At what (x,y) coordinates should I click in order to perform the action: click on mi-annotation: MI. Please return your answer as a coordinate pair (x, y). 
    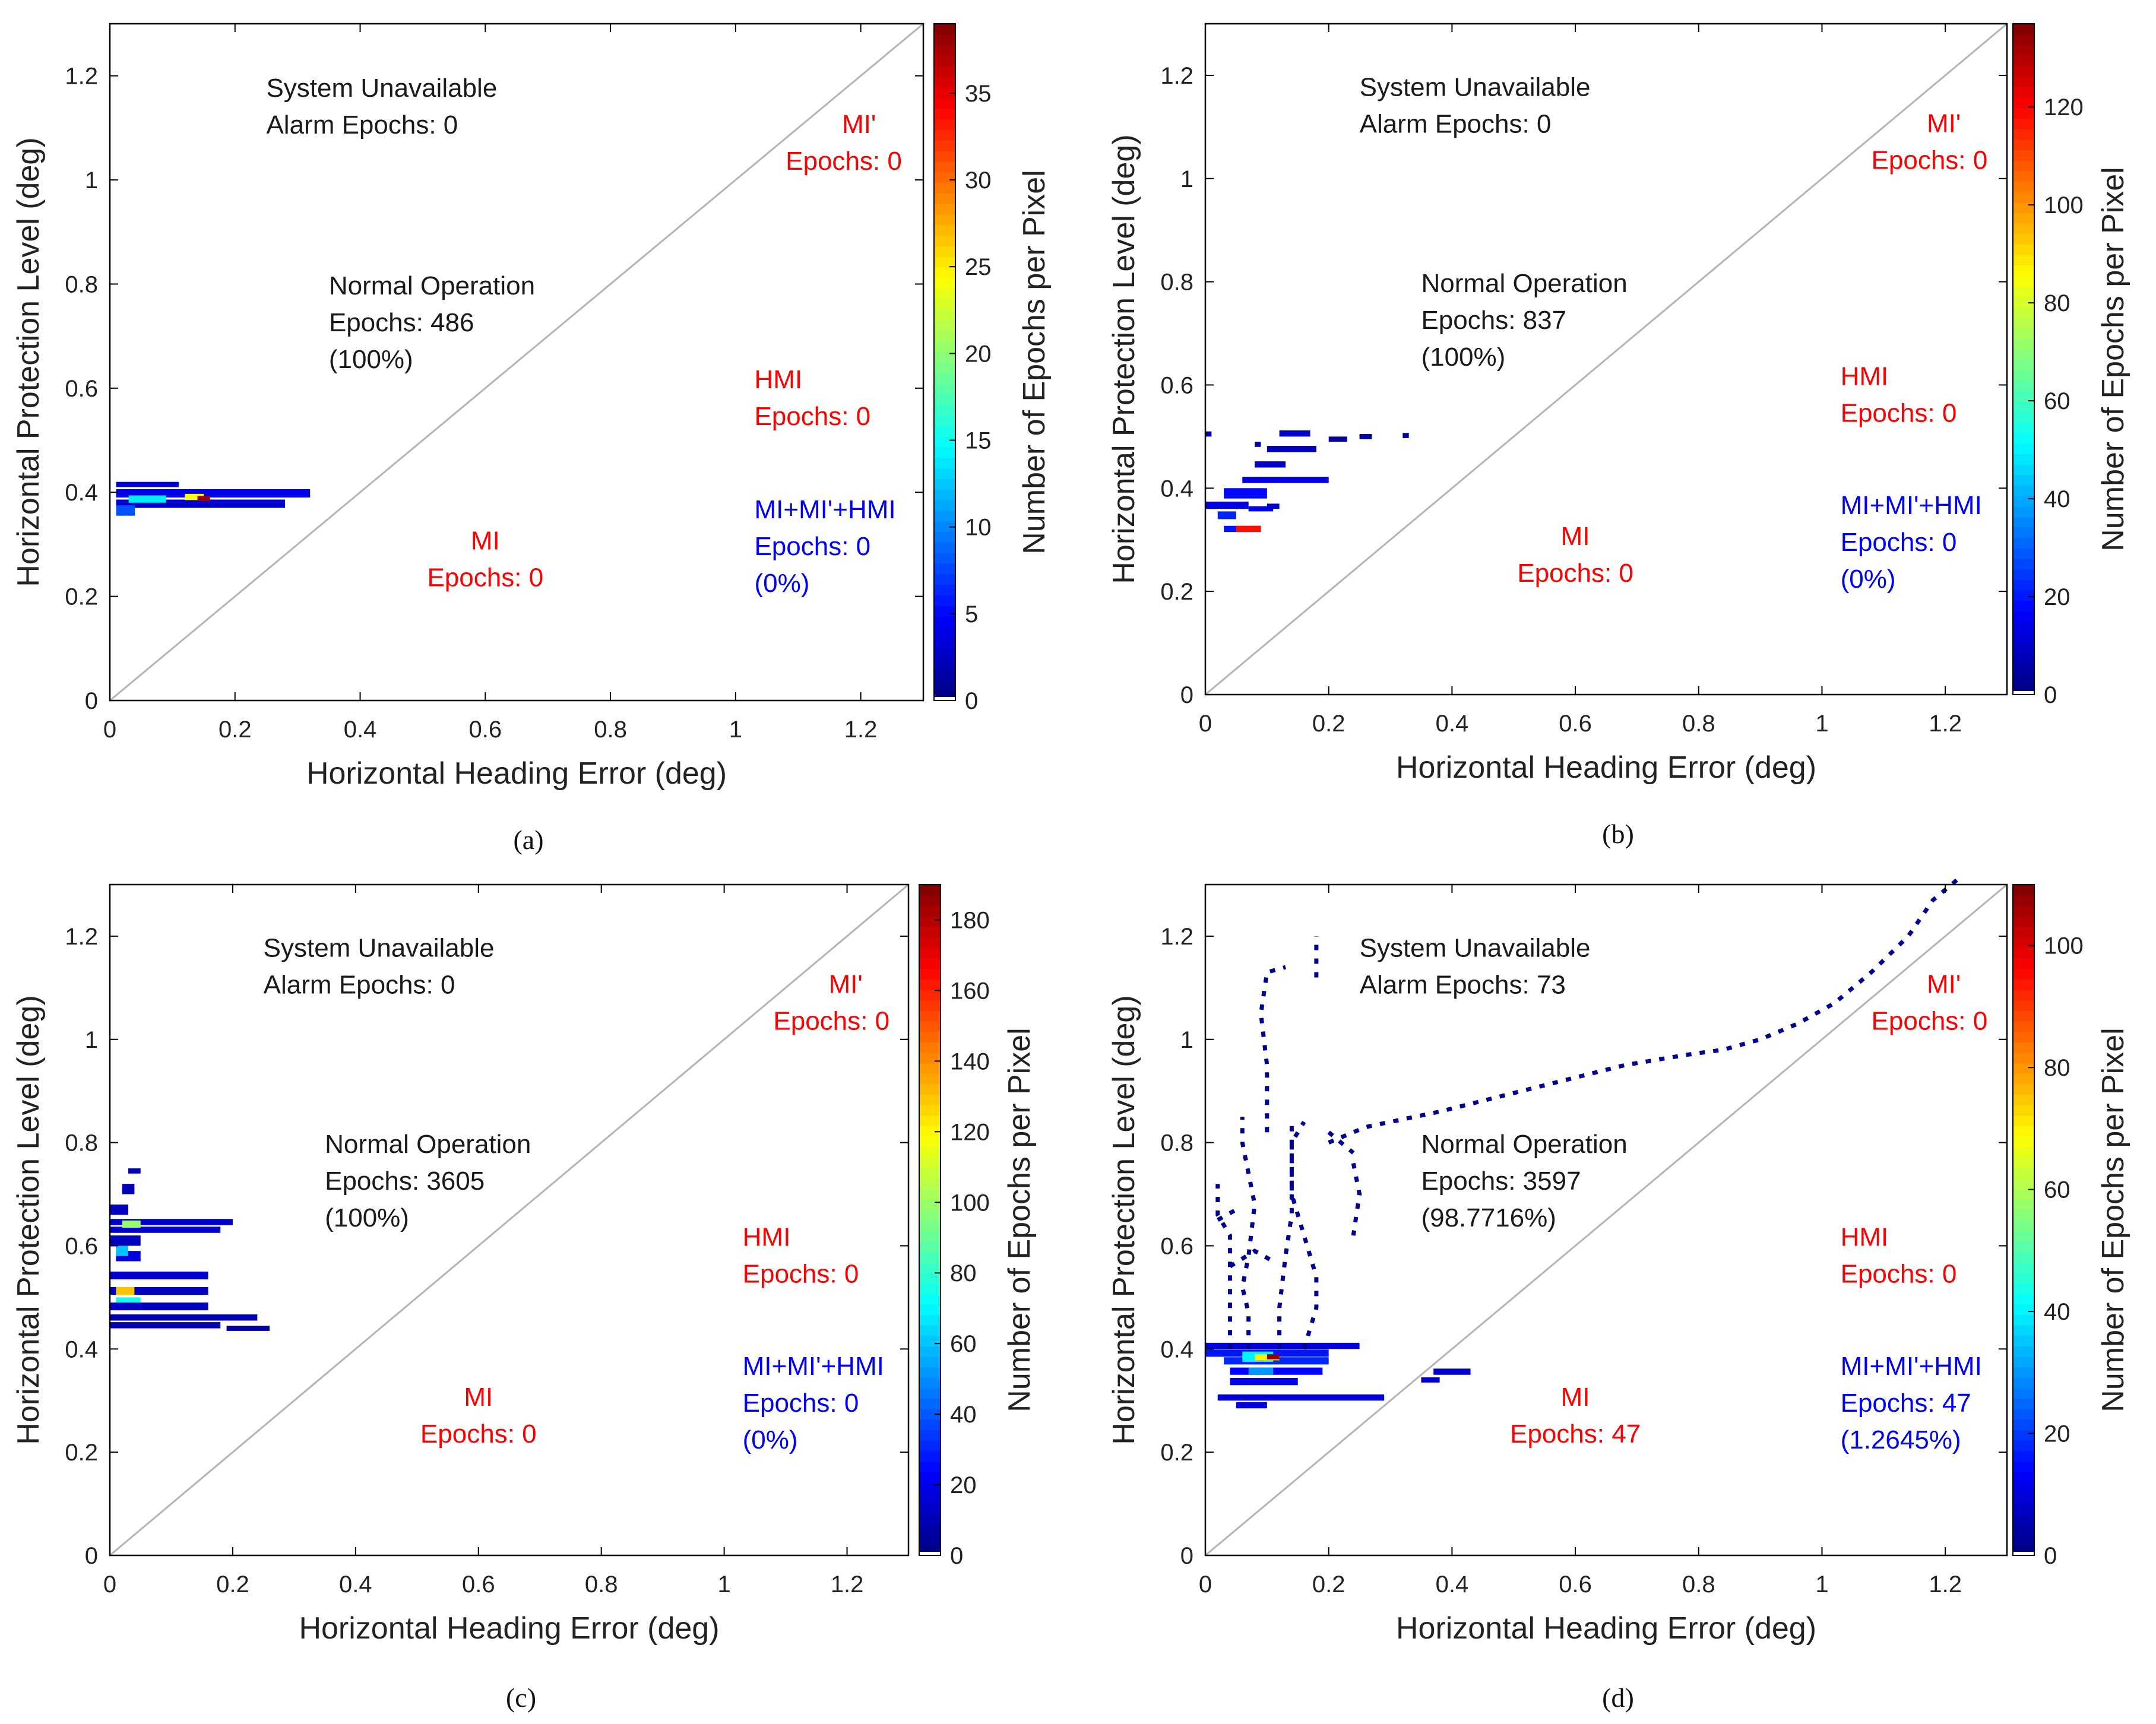
    Looking at the image, I should click on (486, 541).